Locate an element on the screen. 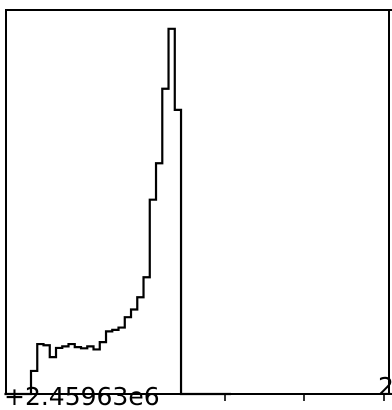 The width and height of the screenshot is (392, 410). x-axis-ticks is located at coordinates (304, 397).